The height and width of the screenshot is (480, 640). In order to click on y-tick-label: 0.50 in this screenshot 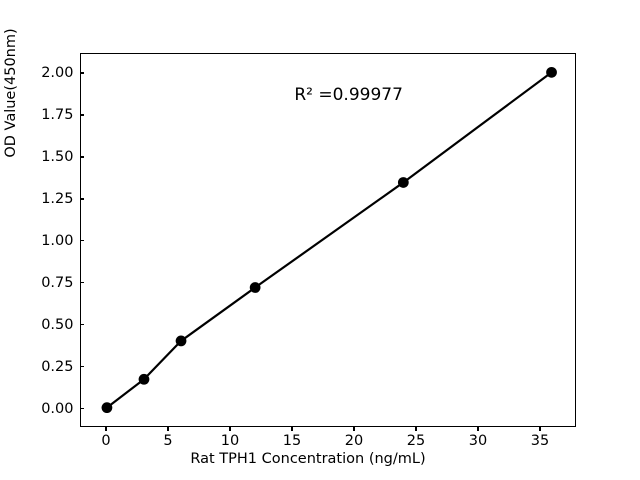, I will do `click(57, 324)`.